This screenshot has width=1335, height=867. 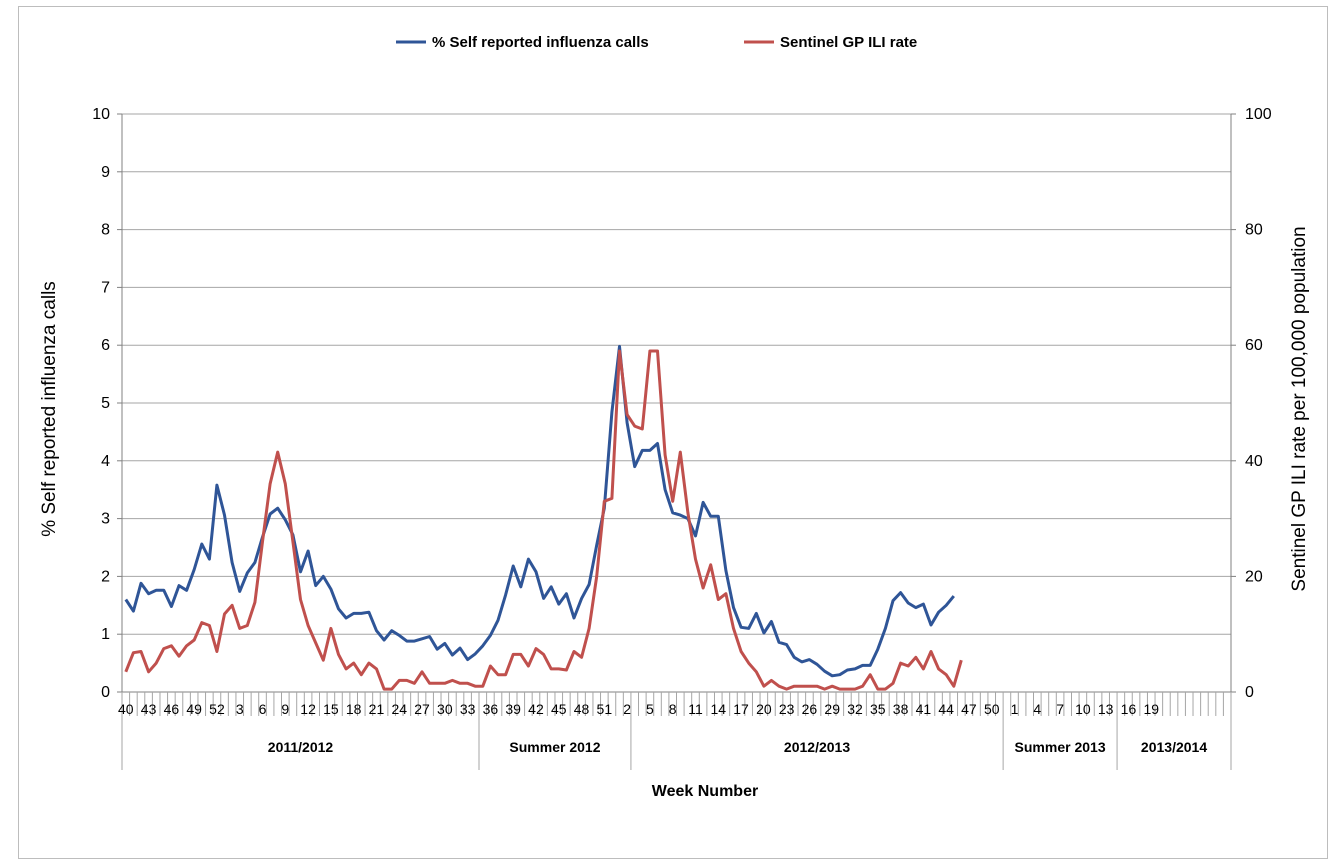 What do you see at coordinates (673, 709) in the screenshot?
I see `x-tick-label: 8` at bounding box center [673, 709].